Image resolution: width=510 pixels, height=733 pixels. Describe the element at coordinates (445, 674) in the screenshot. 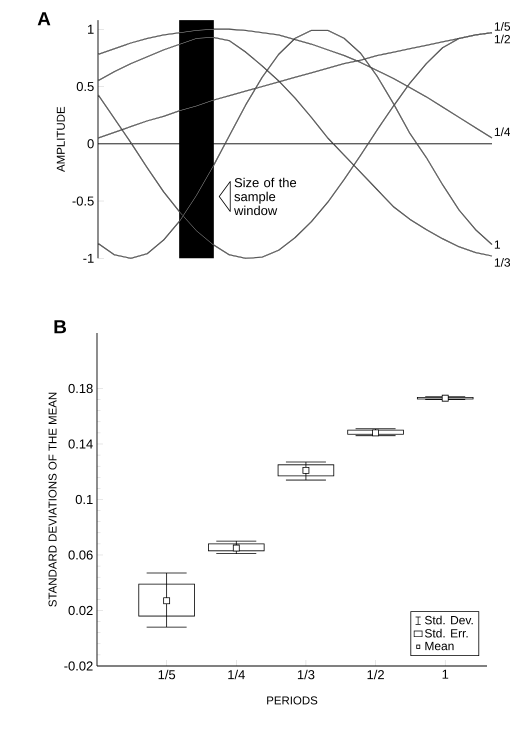

I see `x-tick-label: 1` at that location.